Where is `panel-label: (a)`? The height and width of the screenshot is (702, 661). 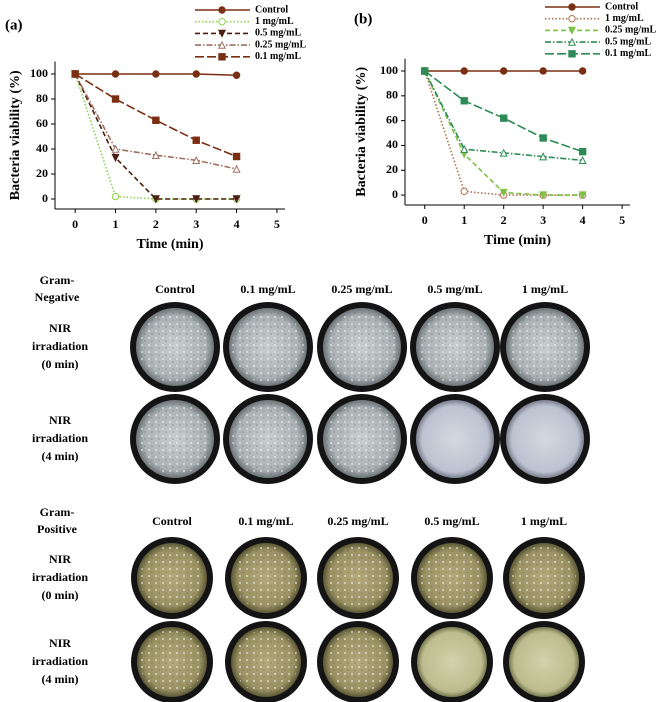 panel-label: (a) is located at coordinates (14, 25).